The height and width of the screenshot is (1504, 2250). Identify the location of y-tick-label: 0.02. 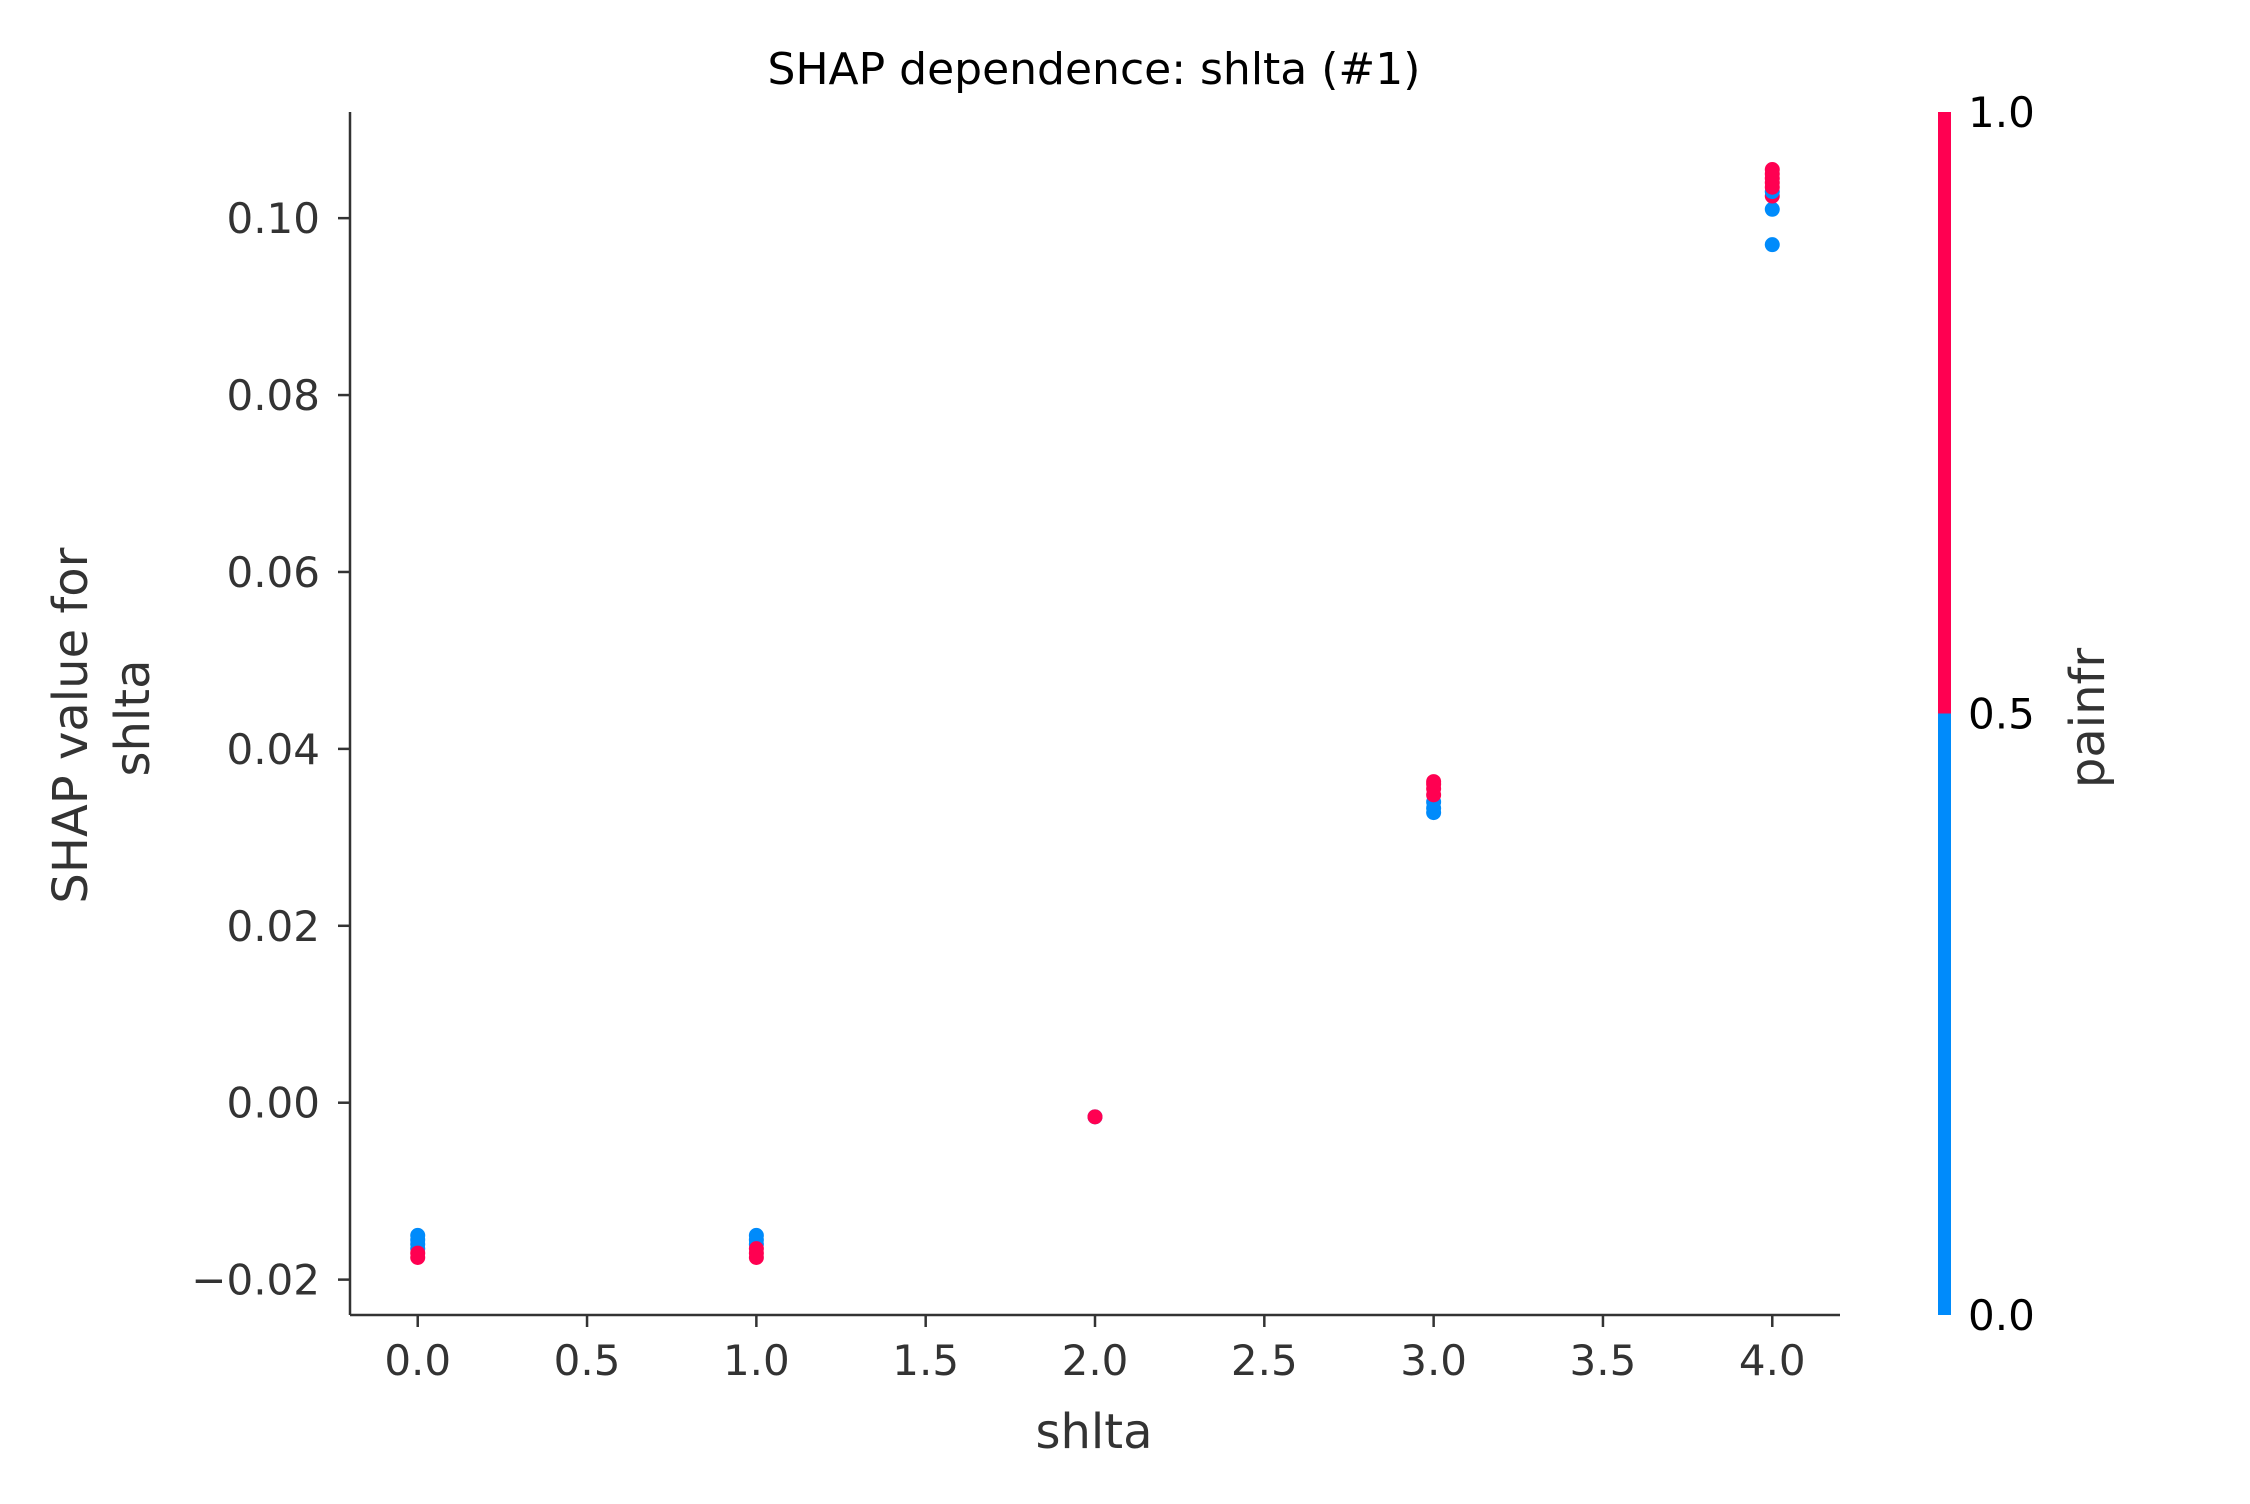
(273, 926).